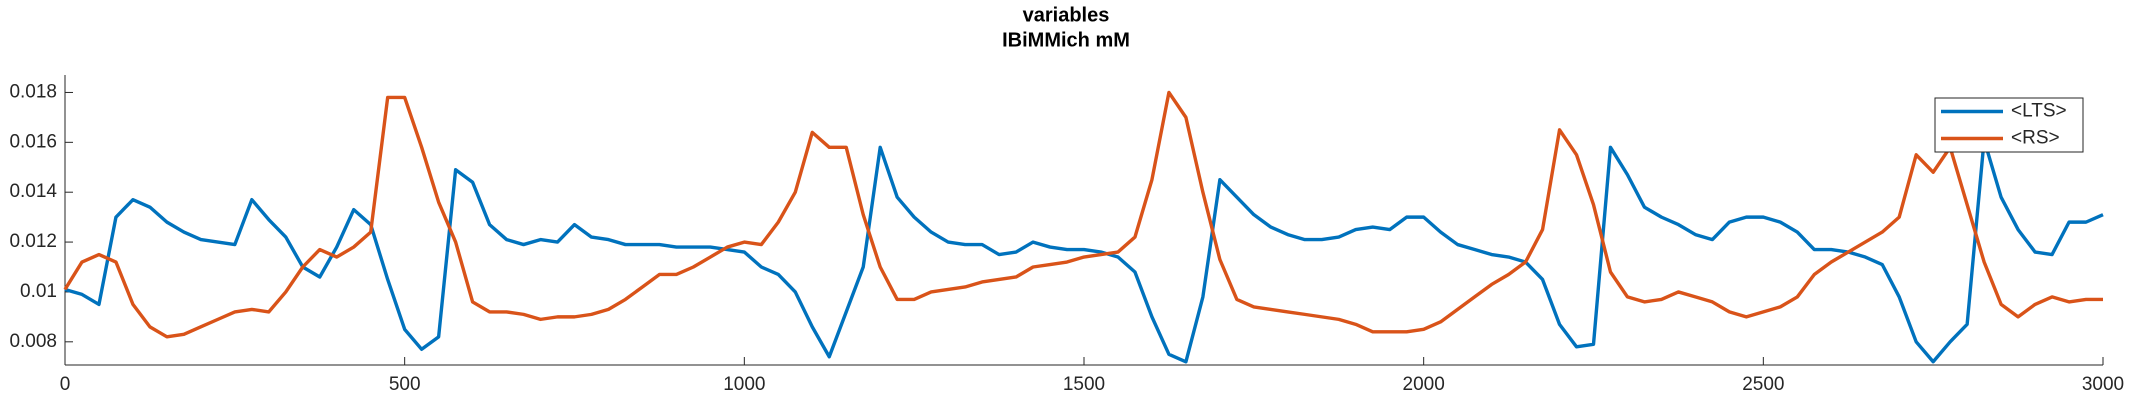 This screenshot has height=400, width=2133. Describe the element at coordinates (2035, 138) in the screenshot. I see `legend-label: <RS>` at that location.